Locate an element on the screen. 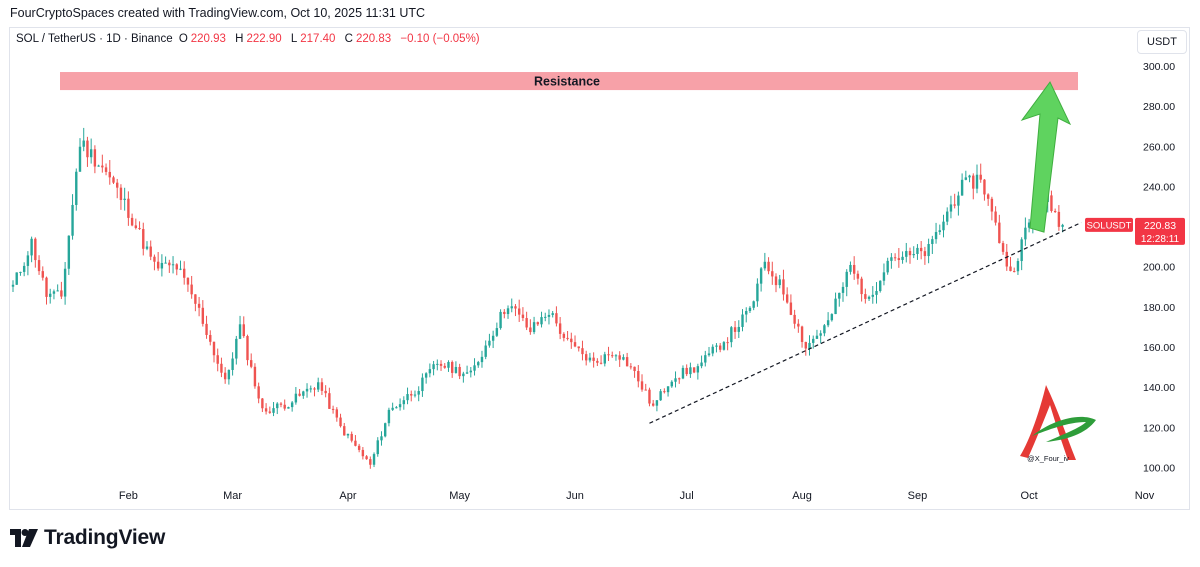 Image resolution: width=1200 pixels, height=567 pixels. low-value: 217.40 is located at coordinates (318, 39).